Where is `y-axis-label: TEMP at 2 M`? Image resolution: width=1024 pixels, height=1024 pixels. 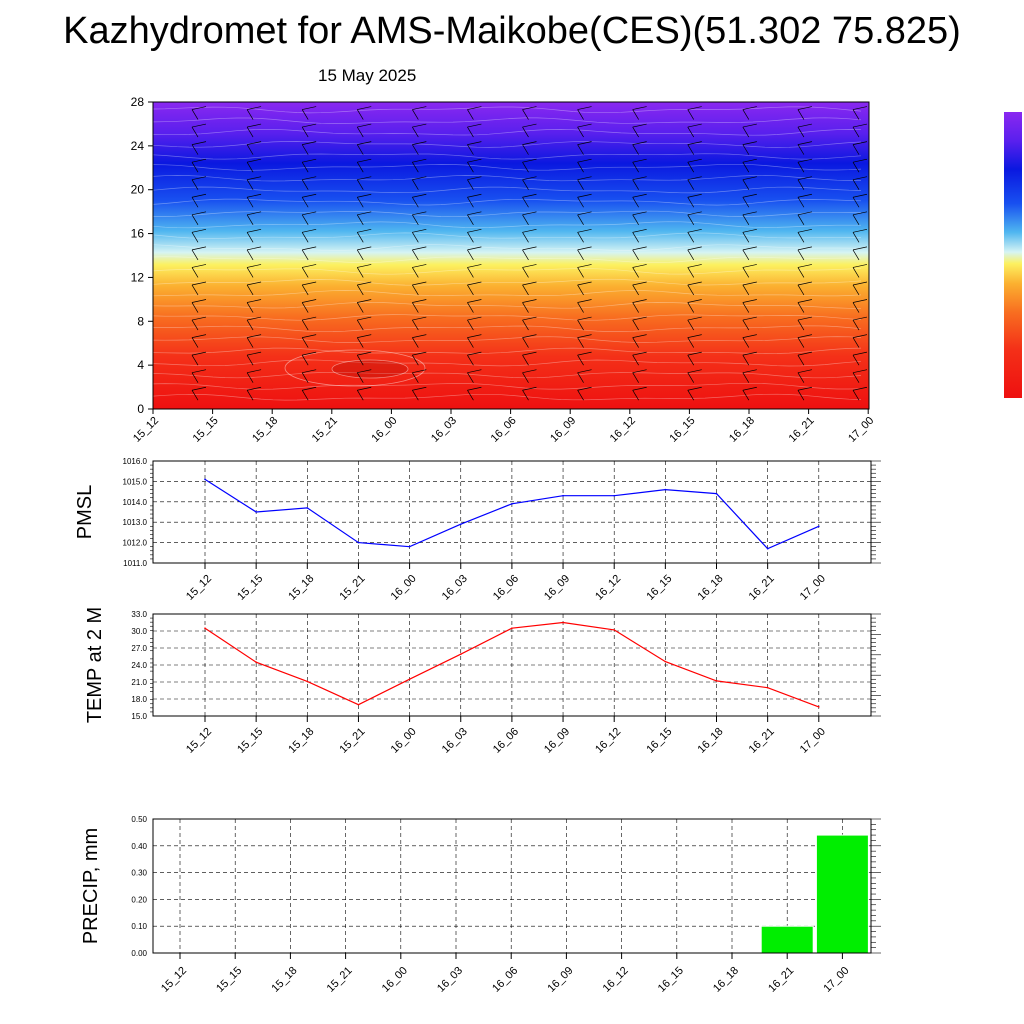 y-axis-label: TEMP at 2 M is located at coordinates (95, 665).